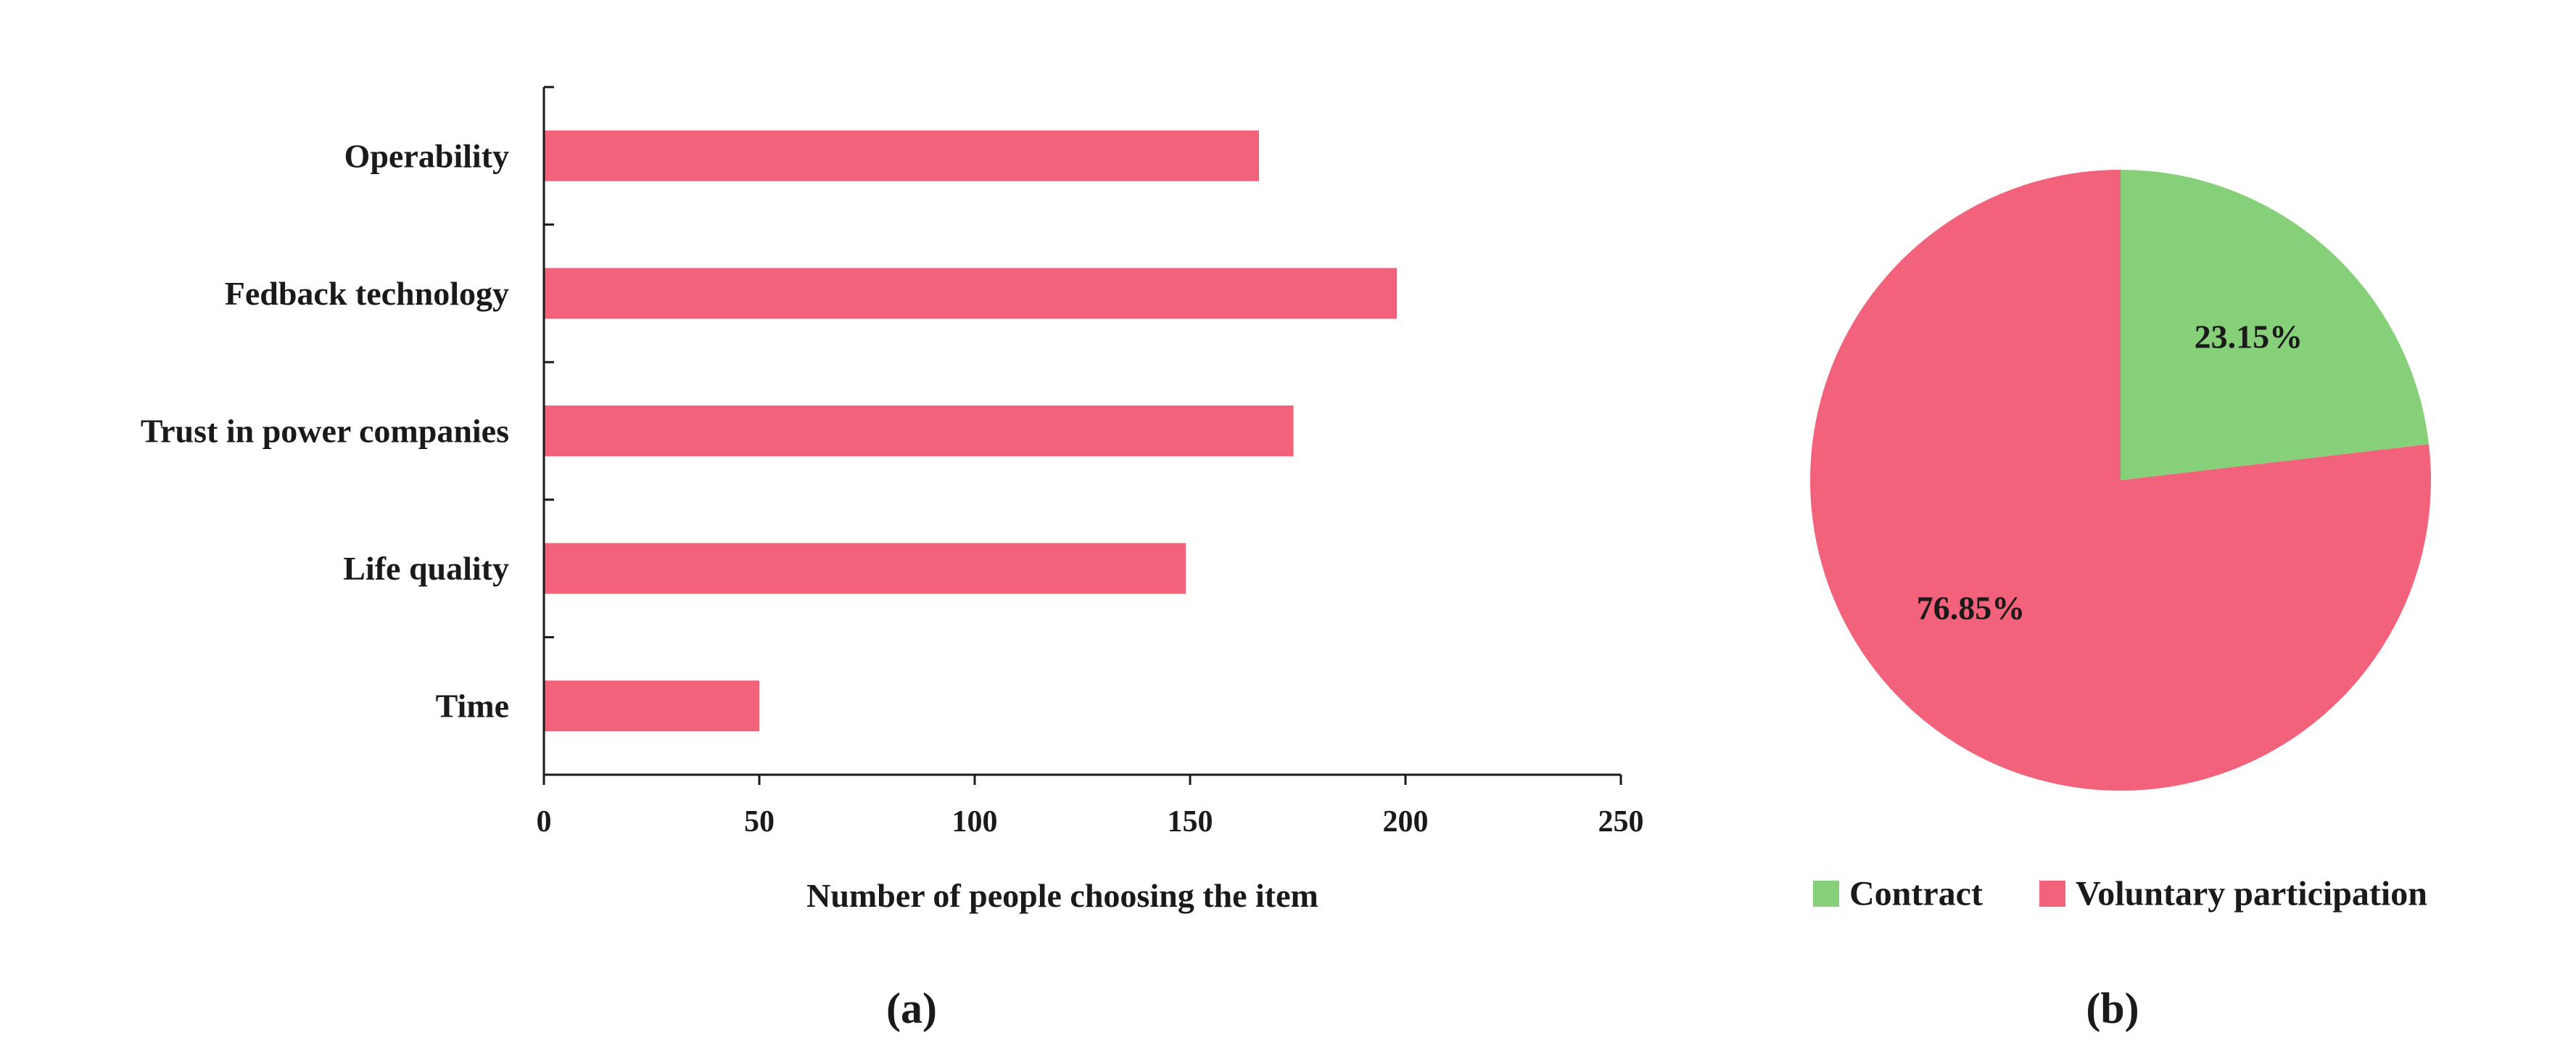 The height and width of the screenshot is (1062, 2576). I want to click on bar-operability, so click(902, 155).